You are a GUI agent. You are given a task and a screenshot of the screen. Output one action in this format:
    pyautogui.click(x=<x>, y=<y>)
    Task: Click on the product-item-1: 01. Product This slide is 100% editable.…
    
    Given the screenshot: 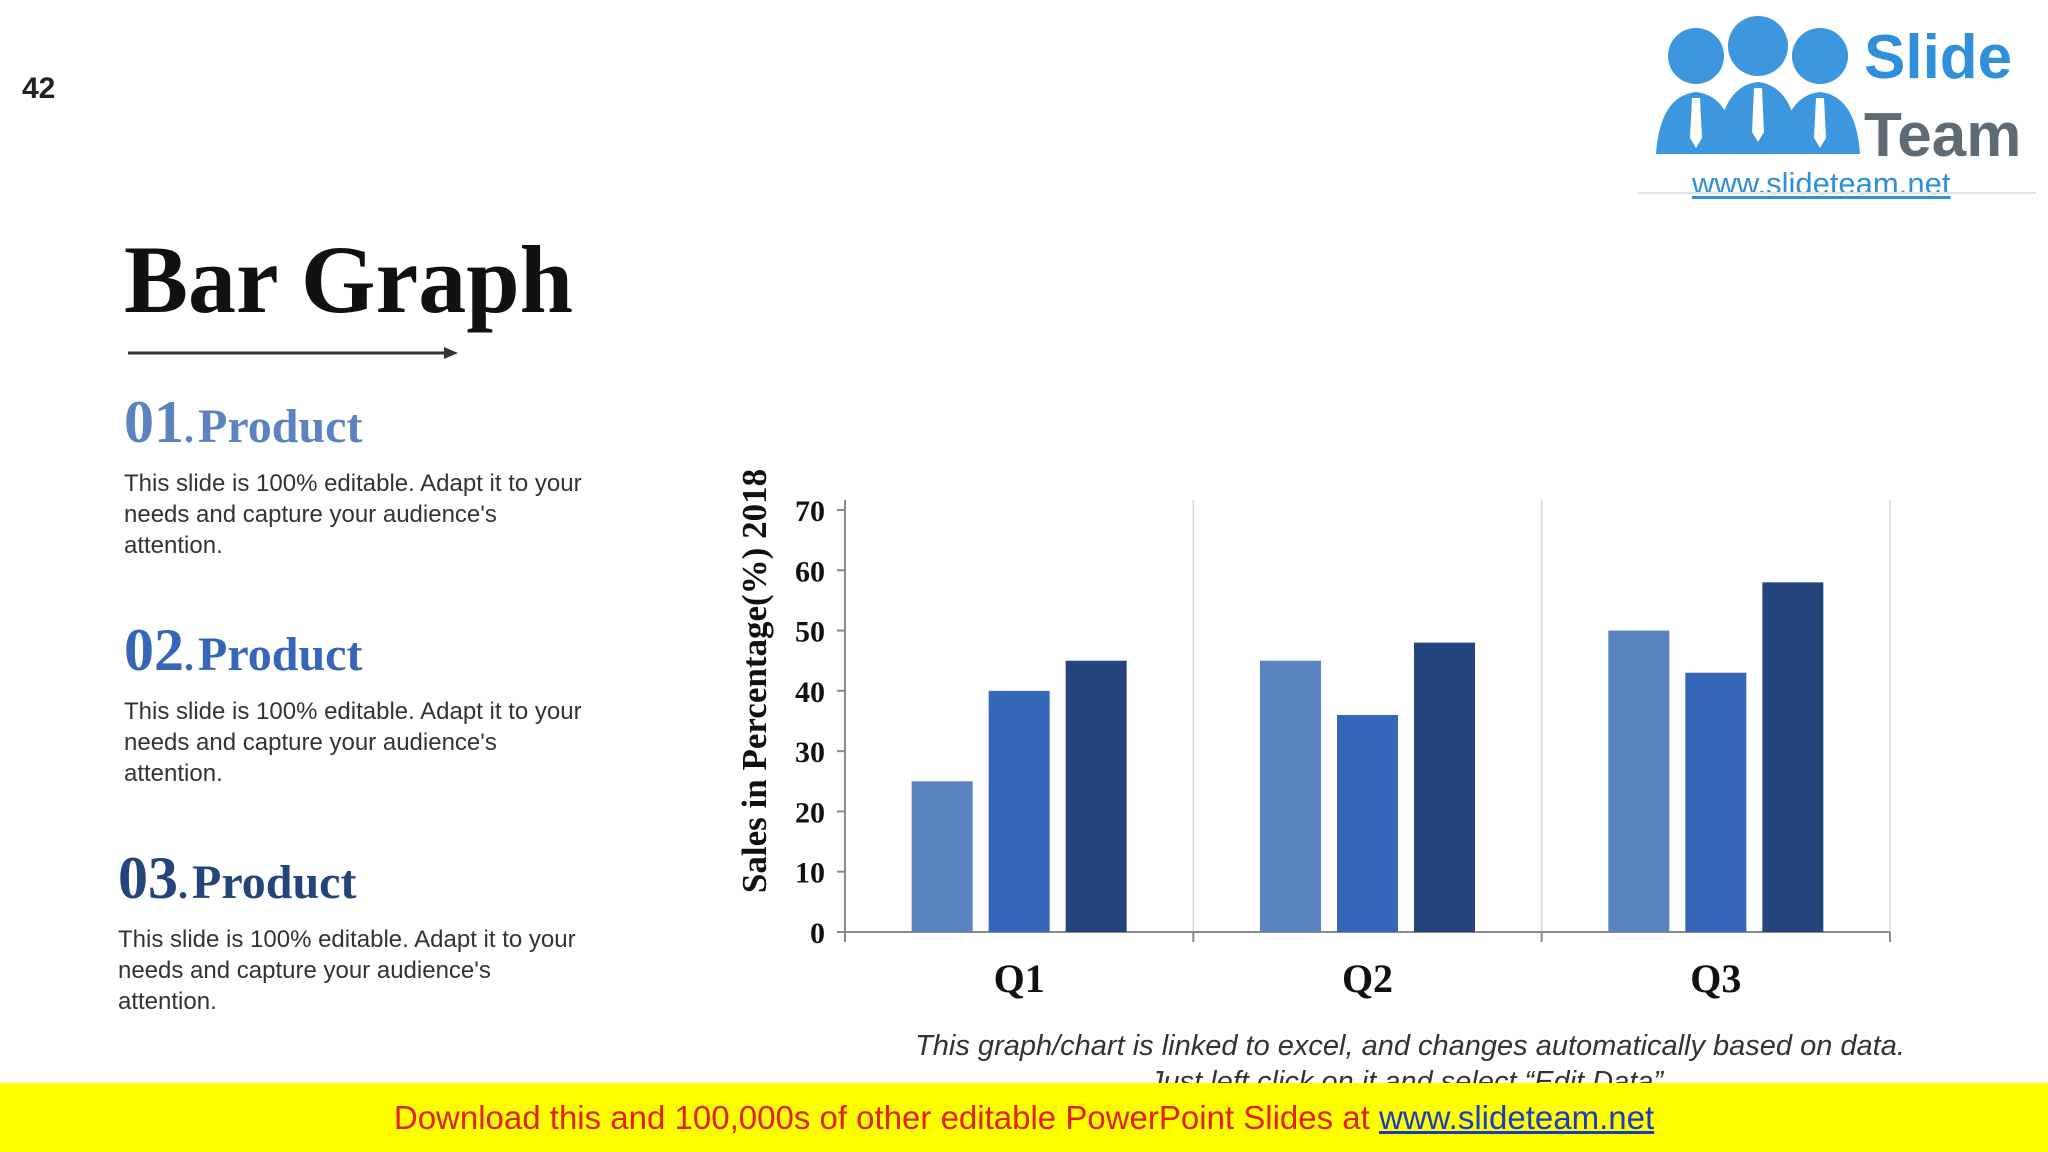 What is the action you would take?
    pyautogui.click(x=374, y=476)
    